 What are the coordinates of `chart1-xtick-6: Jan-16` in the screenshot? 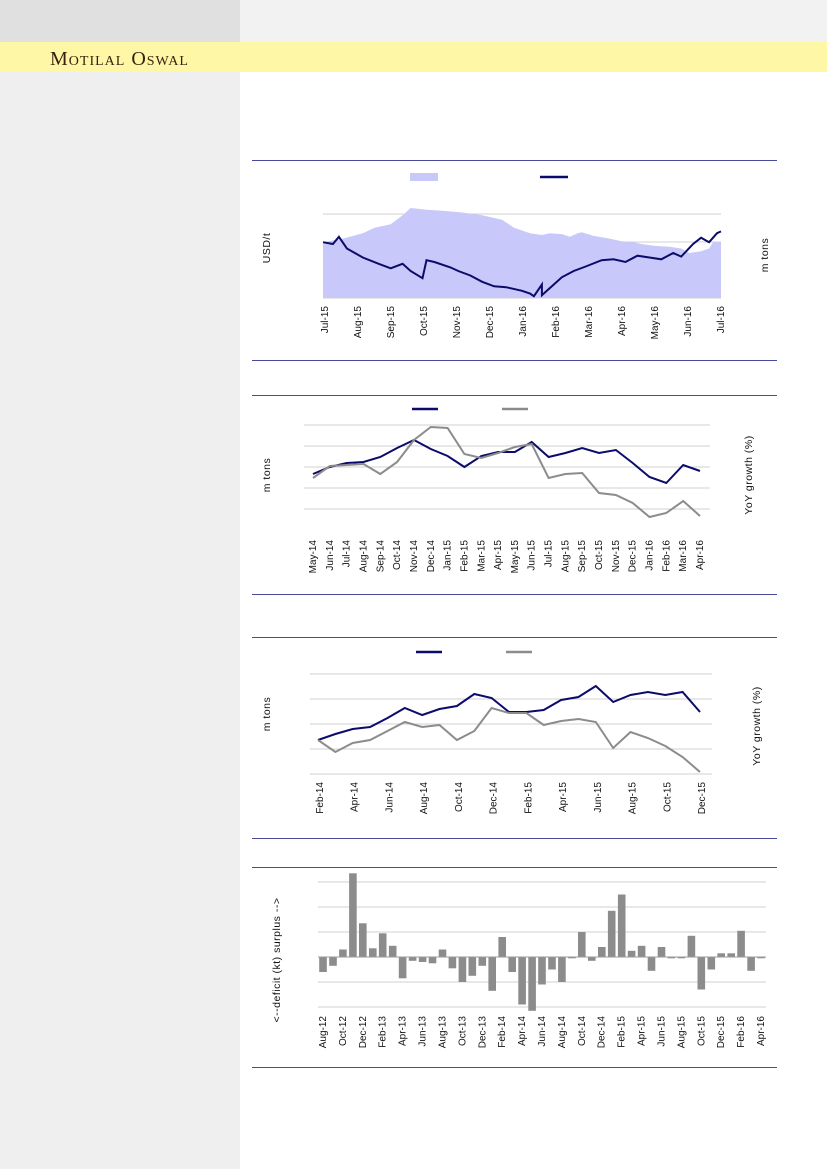 It's located at (523, 321).